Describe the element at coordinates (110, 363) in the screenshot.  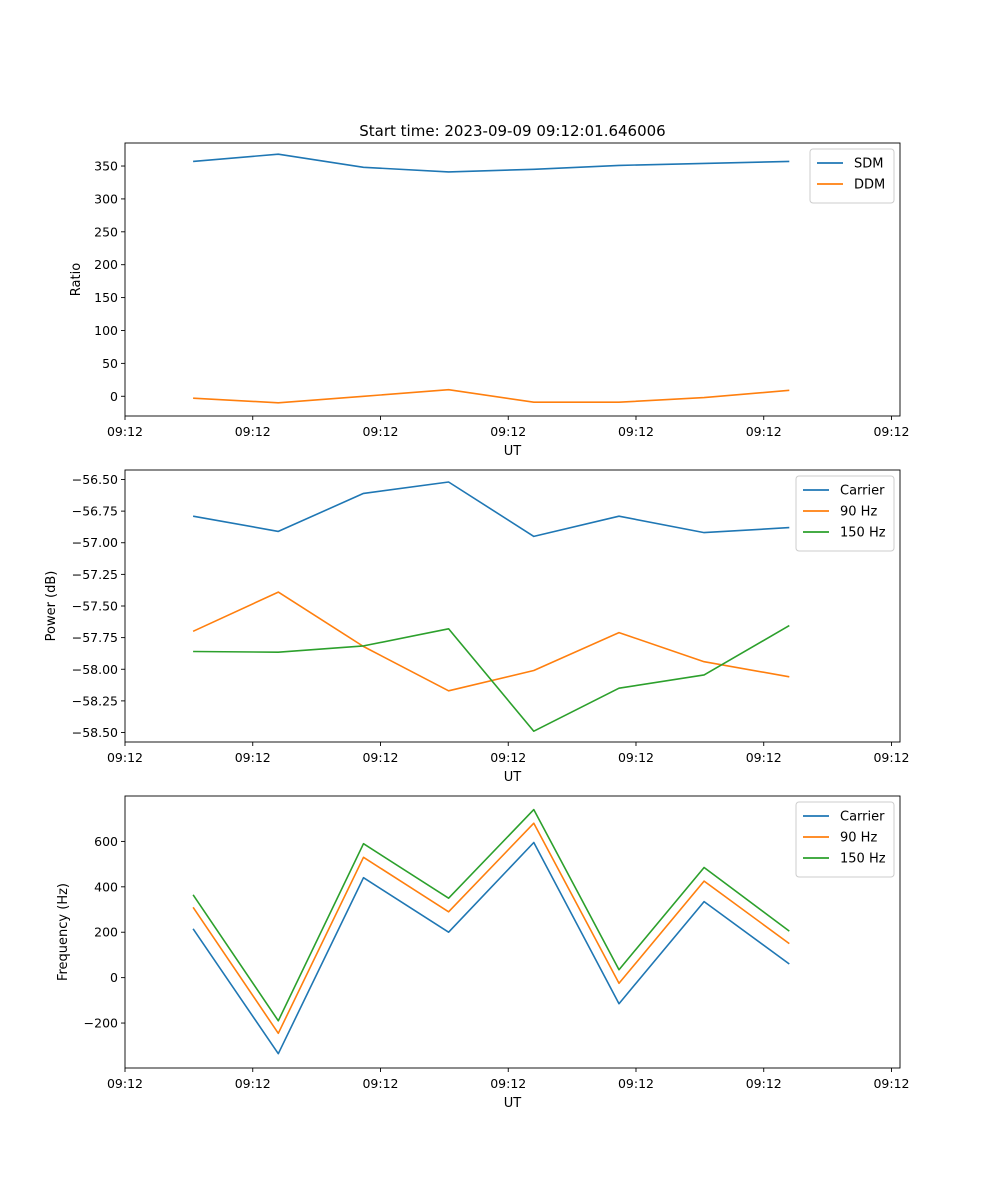
I see `chart-1-y-tick-label: 50` at that location.